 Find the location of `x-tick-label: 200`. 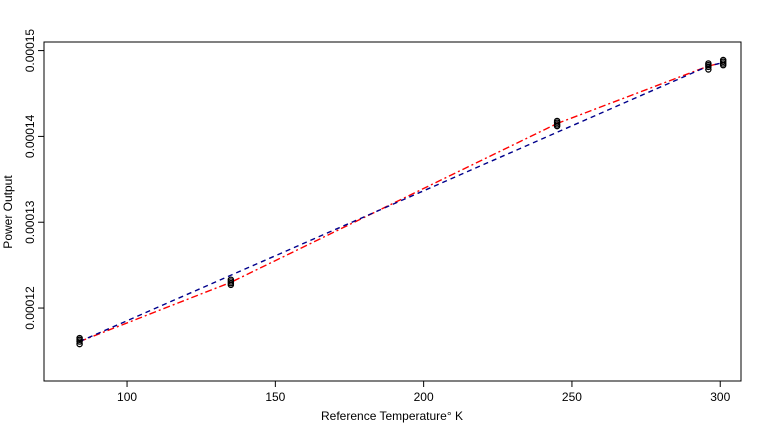

x-tick-label: 200 is located at coordinates (424, 397).